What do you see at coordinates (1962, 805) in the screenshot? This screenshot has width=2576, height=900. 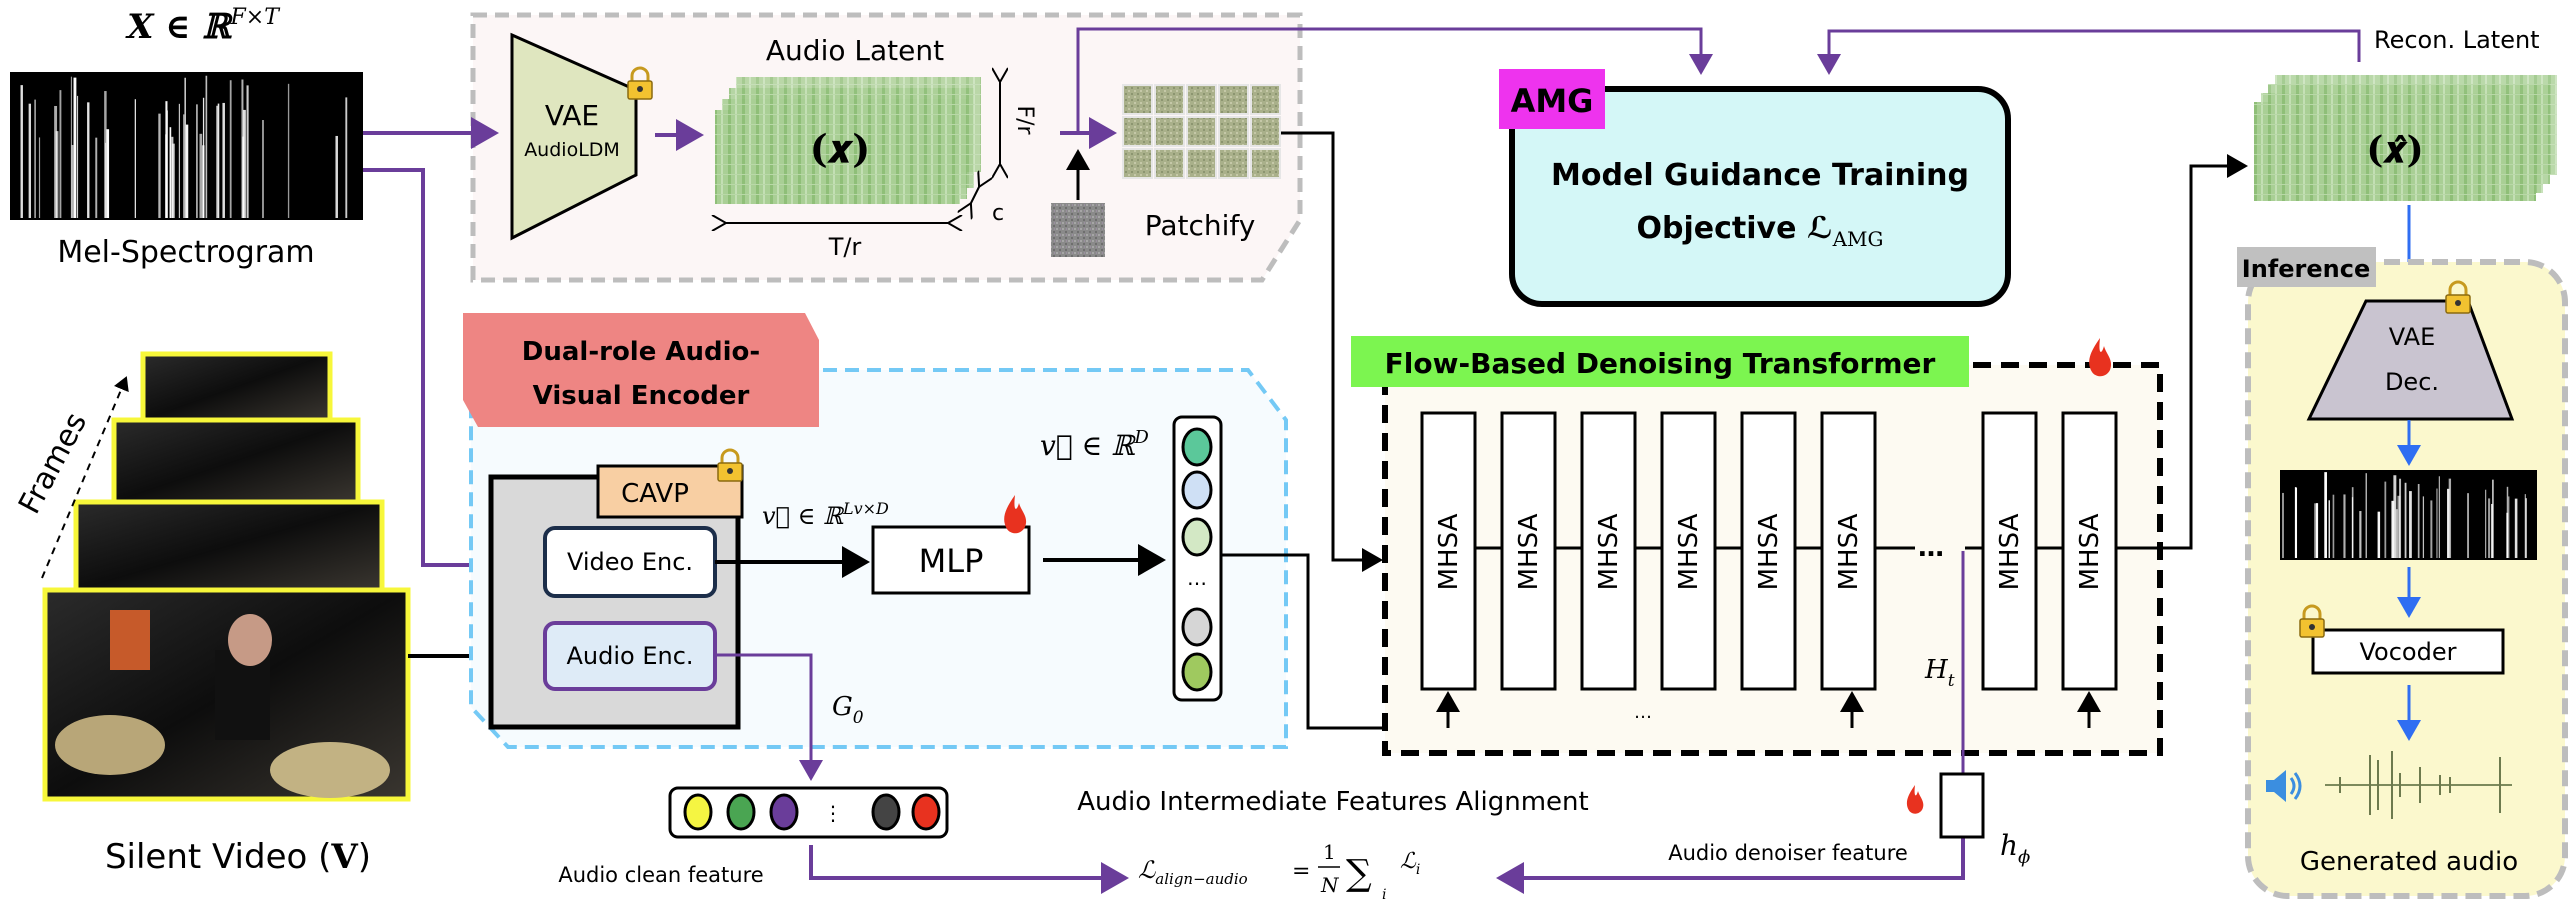 I see `h-phi-projector` at bounding box center [1962, 805].